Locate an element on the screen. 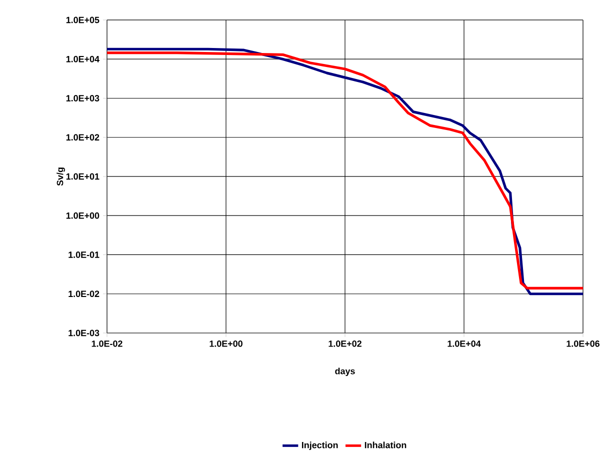 The image size is (611, 456). x-tick-label: 1.0E+02 is located at coordinates (345, 343).